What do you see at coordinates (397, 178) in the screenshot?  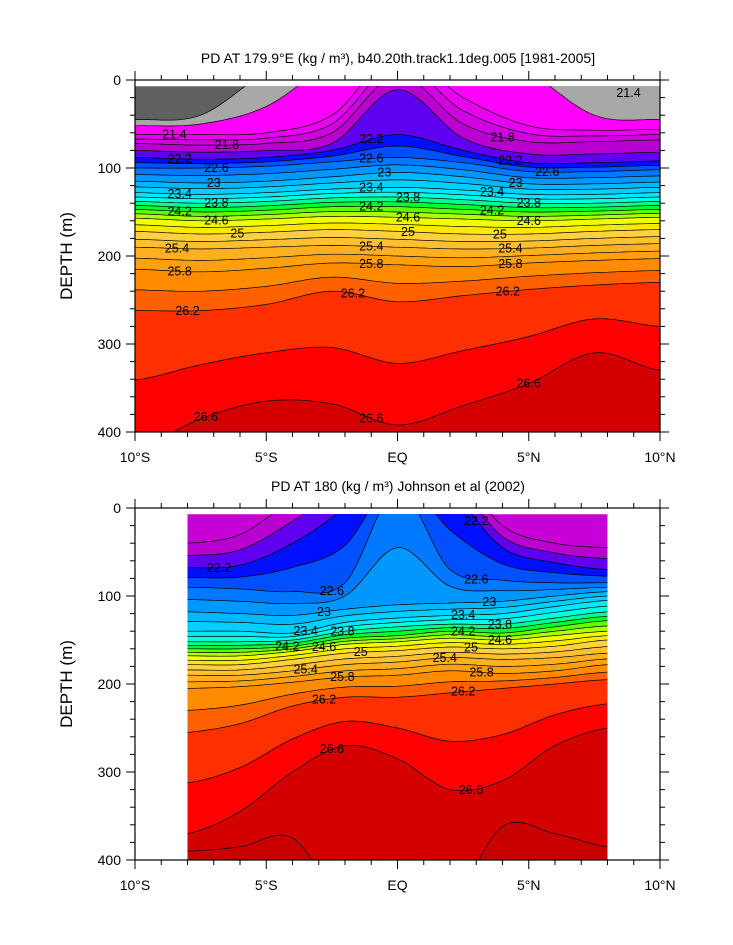 I see `contour-line-23.0` at bounding box center [397, 178].